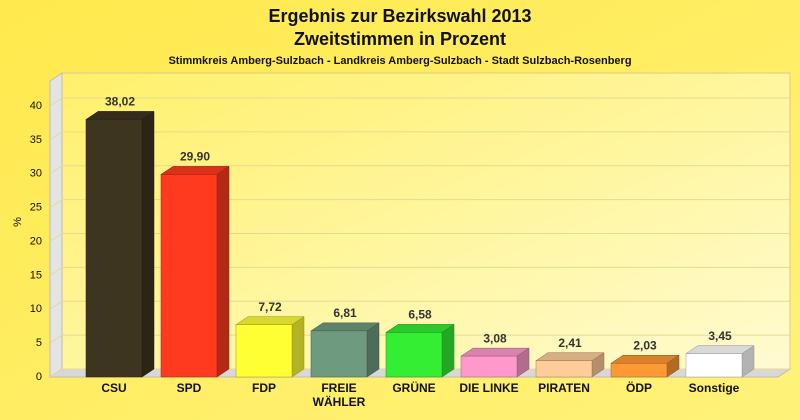 The width and height of the screenshot is (800, 420). I want to click on value-label: 6,81, so click(345, 313).